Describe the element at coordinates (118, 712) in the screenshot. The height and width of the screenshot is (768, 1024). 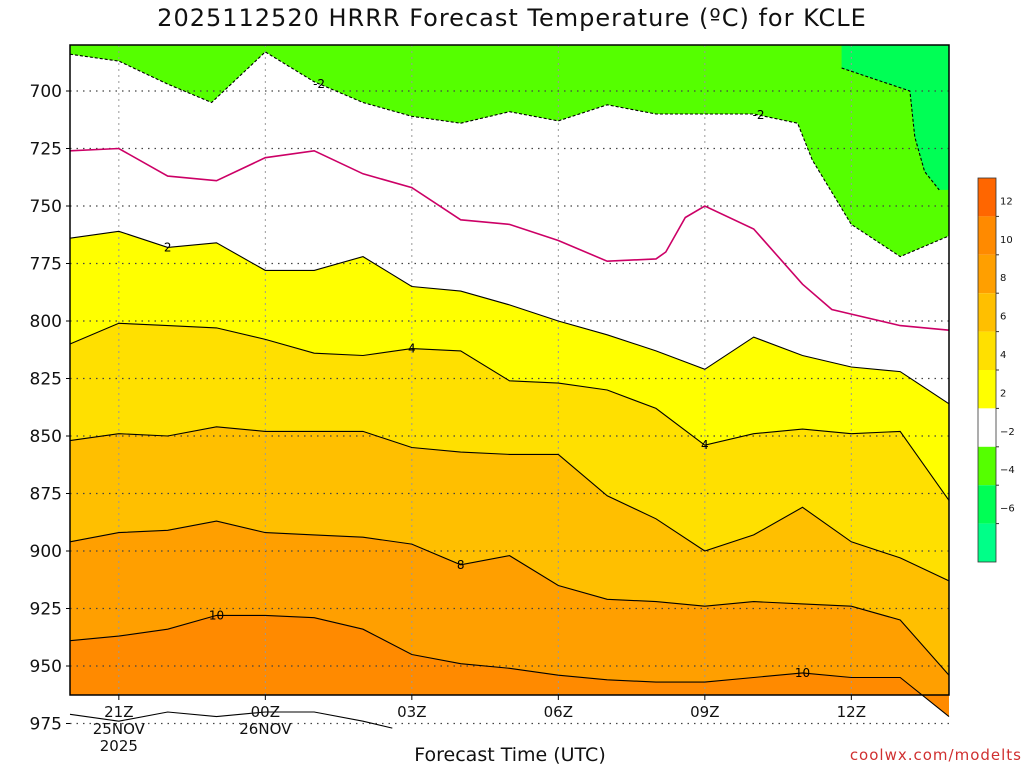
I see `x-tick-label: 21Z` at that location.